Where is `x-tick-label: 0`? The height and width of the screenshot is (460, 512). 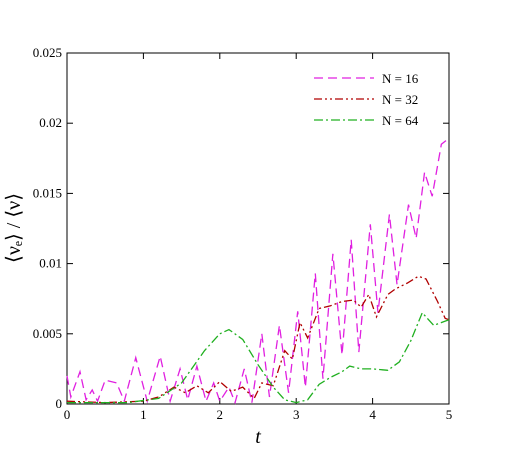
x-tick-label: 0 is located at coordinates (67, 414).